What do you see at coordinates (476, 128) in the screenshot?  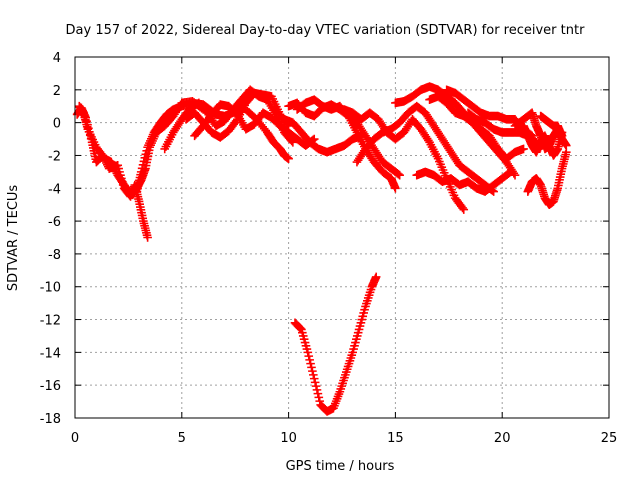 I see `series-arc15` at bounding box center [476, 128].